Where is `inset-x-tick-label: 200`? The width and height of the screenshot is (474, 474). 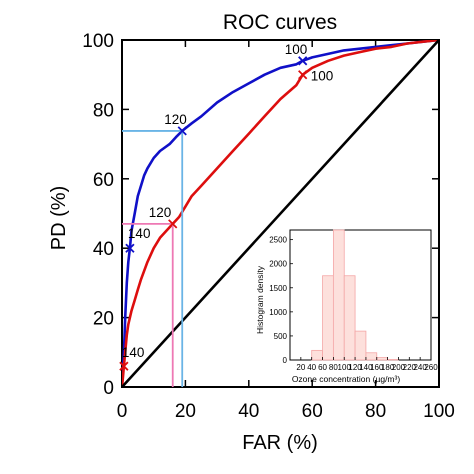
inset-x-tick-label: 200 is located at coordinates (399, 367).